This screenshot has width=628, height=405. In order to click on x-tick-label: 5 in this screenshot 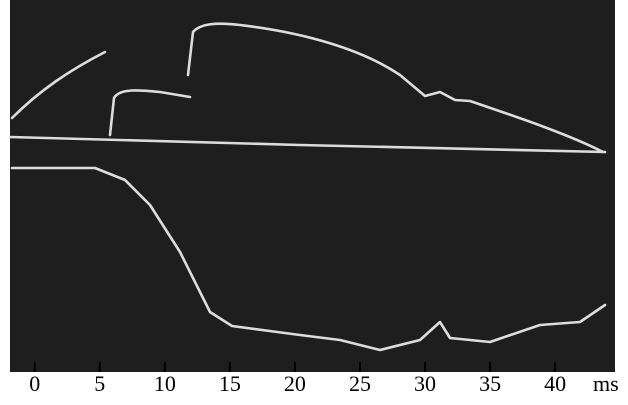, I will do `click(99, 383)`.